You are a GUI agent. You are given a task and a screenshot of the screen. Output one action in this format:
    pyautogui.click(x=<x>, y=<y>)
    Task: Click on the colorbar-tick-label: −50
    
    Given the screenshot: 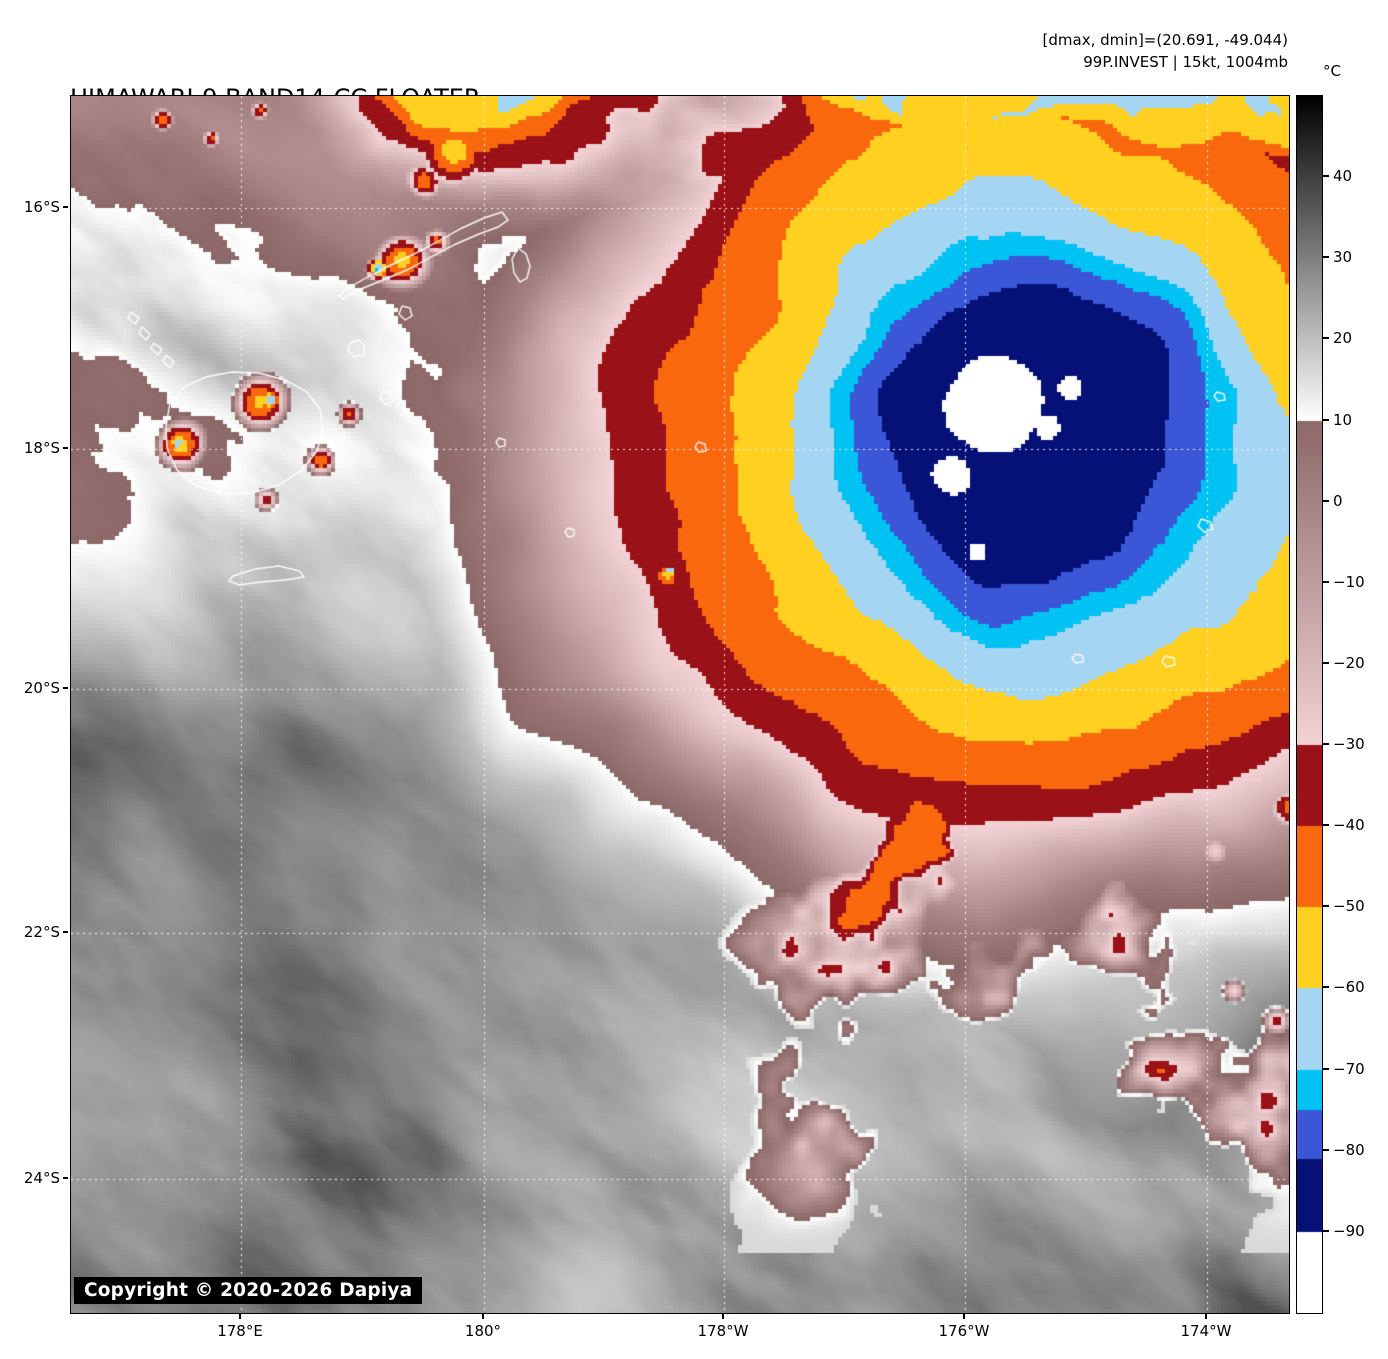 What is the action you would take?
    pyautogui.click(x=1349, y=906)
    